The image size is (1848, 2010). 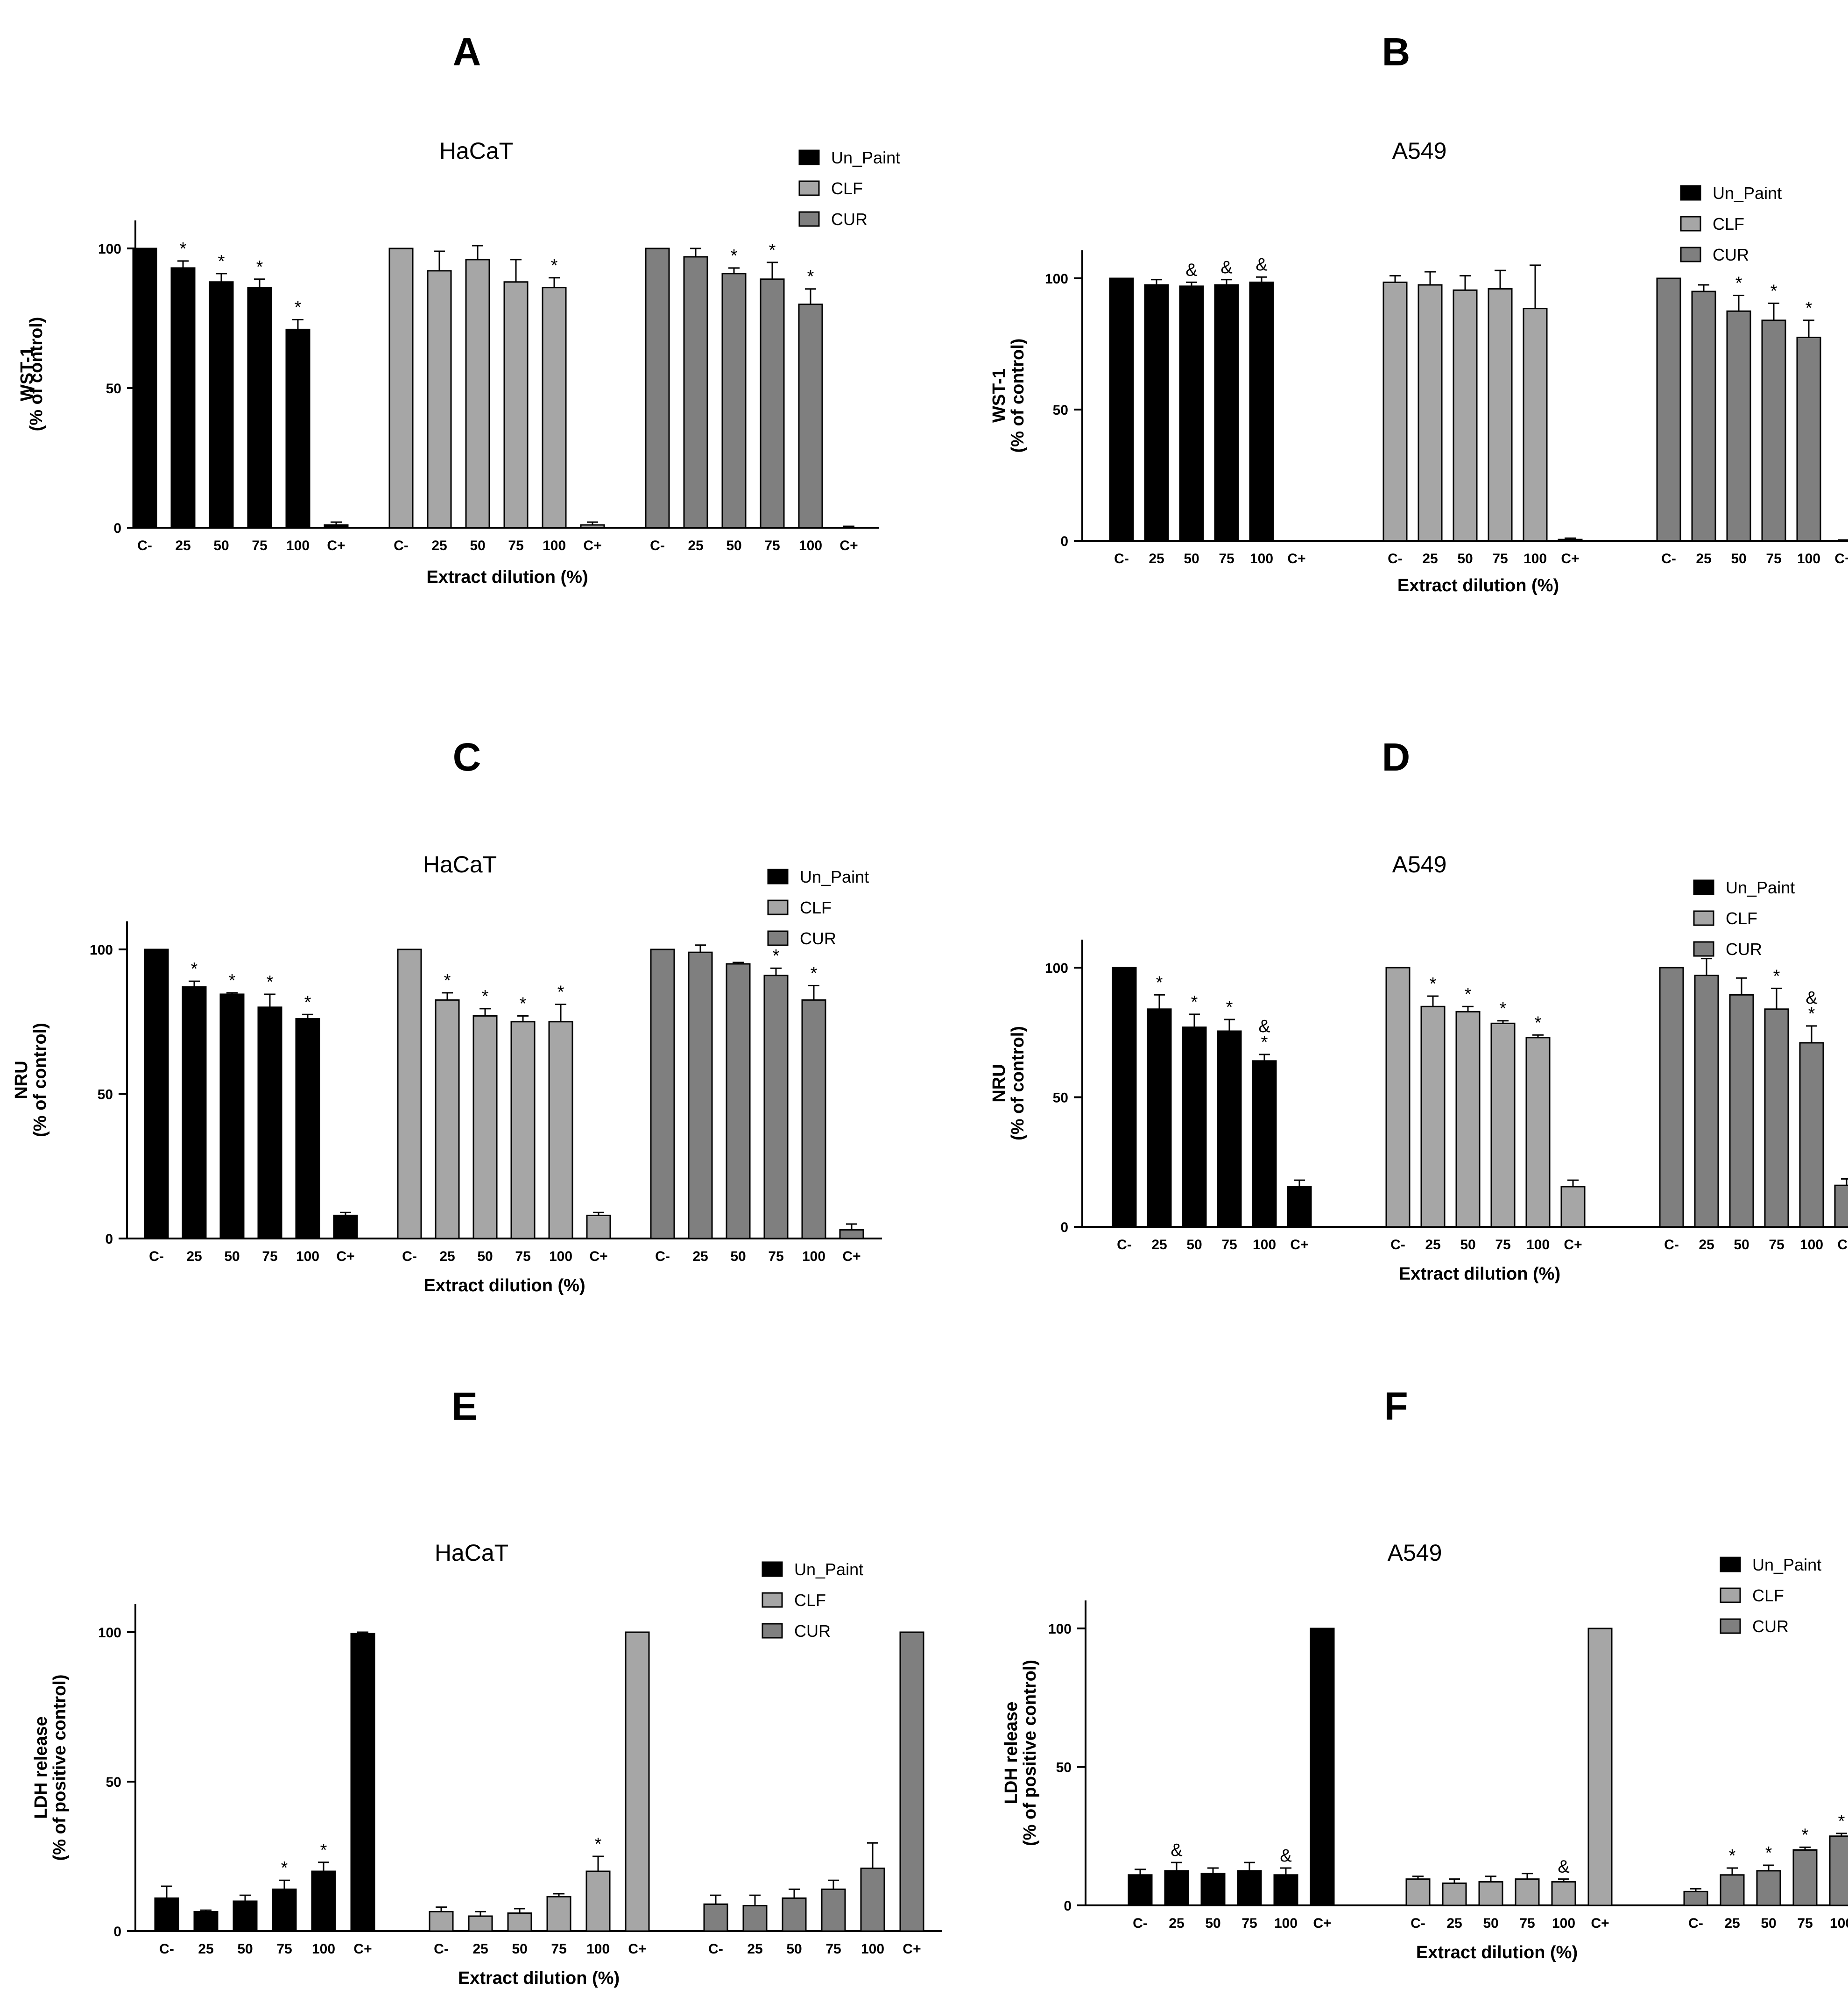 I want to click on chart-title: A549, so click(x=1415, y=1553).